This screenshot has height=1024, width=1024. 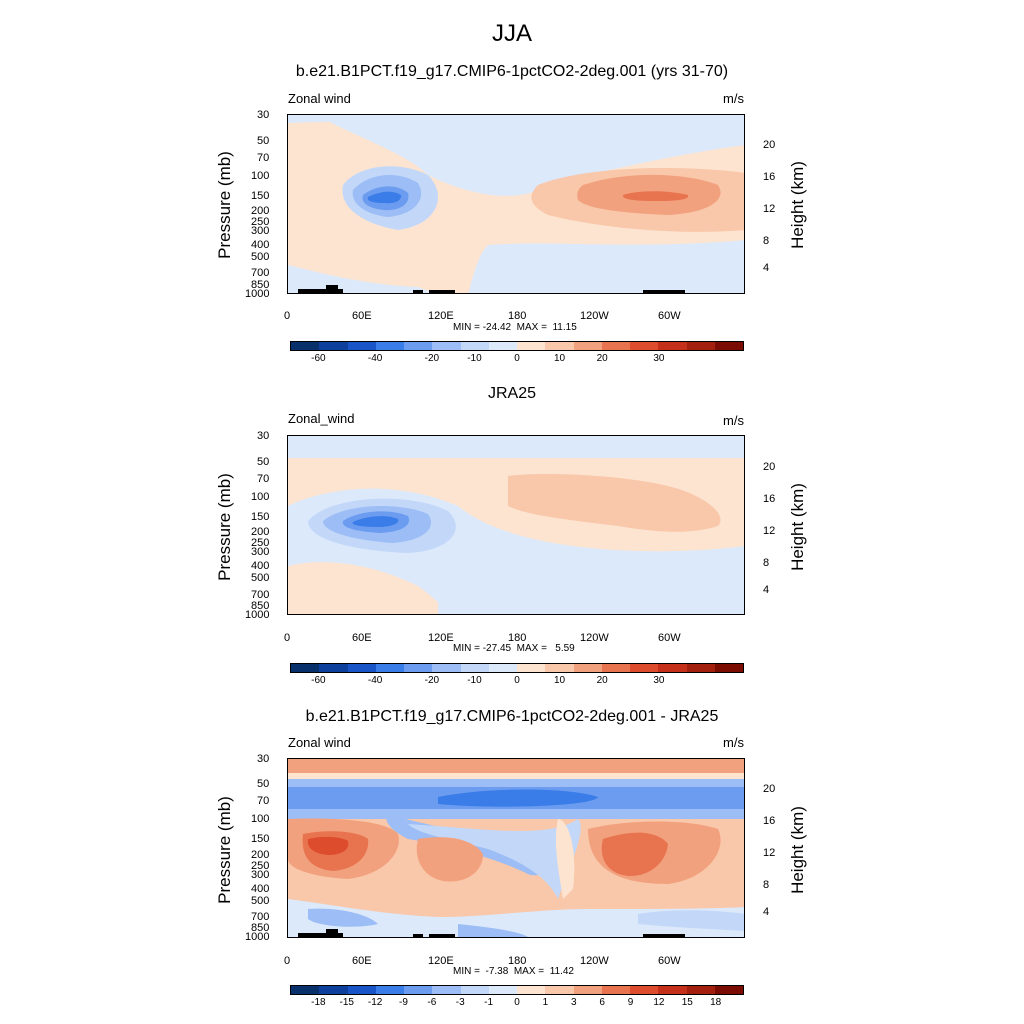 What do you see at coordinates (260, 497) in the screenshot?
I see `panel2-ytick: 100` at bounding box center [260, 497].